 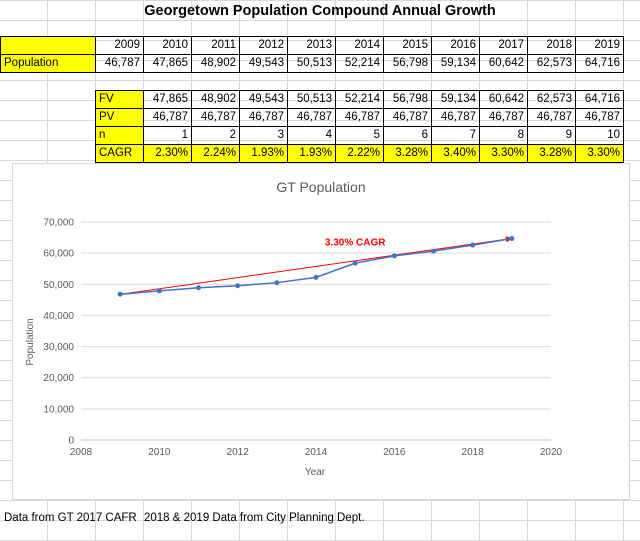 I want to click on n-row: n 1 2 3 4 5 6 7 8 9 10, so click(x=359, y=135).